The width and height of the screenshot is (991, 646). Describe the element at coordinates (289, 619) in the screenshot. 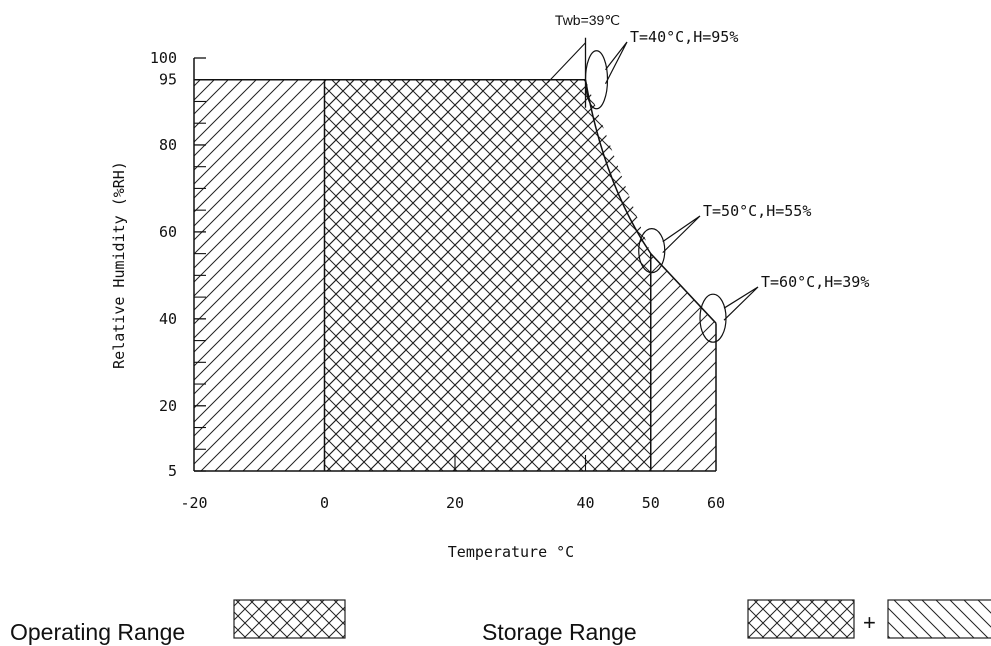

I see `legend-operating-swatch` at that location.